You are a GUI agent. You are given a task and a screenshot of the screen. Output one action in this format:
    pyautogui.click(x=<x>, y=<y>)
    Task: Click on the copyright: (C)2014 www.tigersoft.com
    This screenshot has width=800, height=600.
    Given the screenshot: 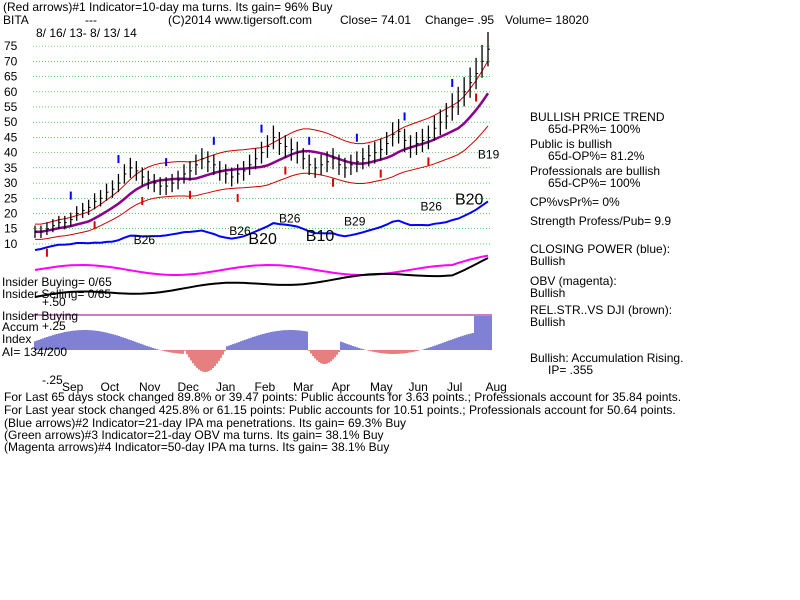 What is the action you would take?
    pyautogui.click(x=240, y=20)
    